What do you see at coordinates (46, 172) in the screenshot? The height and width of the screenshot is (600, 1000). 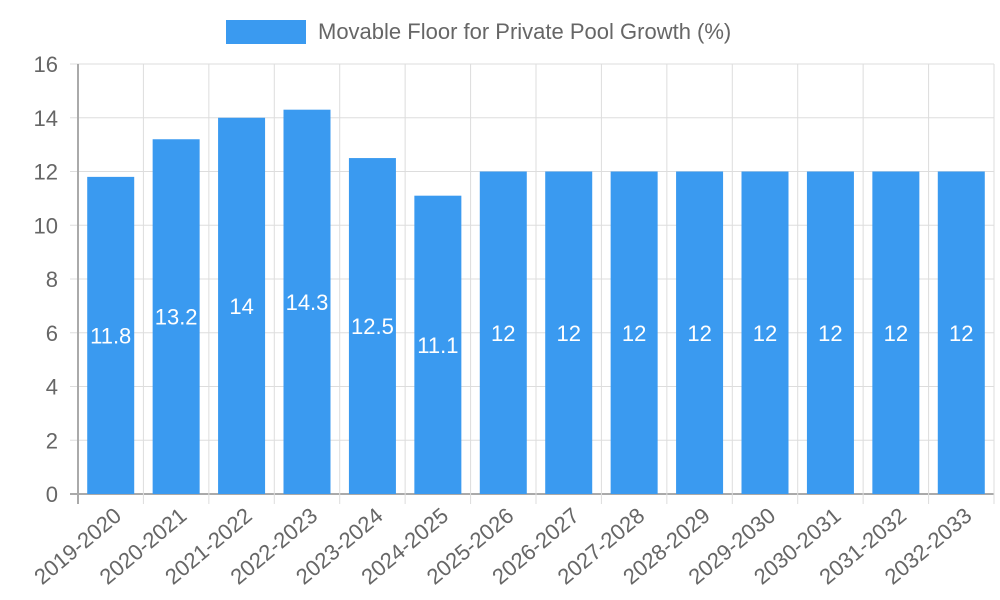 I see `y-tick-label: 12` at bounding box center [46, 172].